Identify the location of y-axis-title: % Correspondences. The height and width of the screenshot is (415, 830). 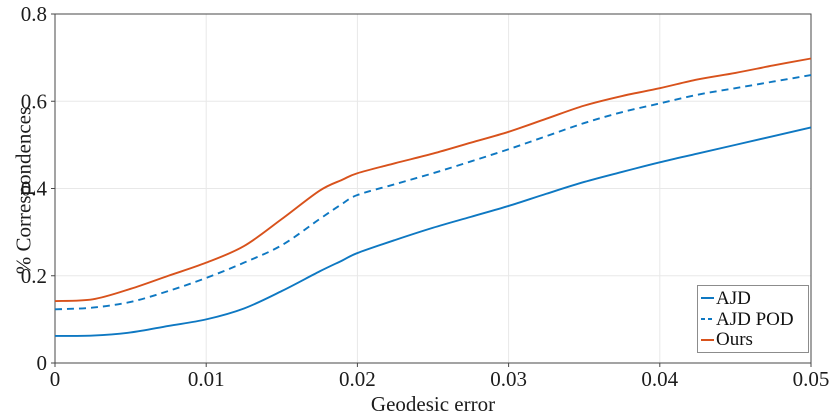
(23, 190).